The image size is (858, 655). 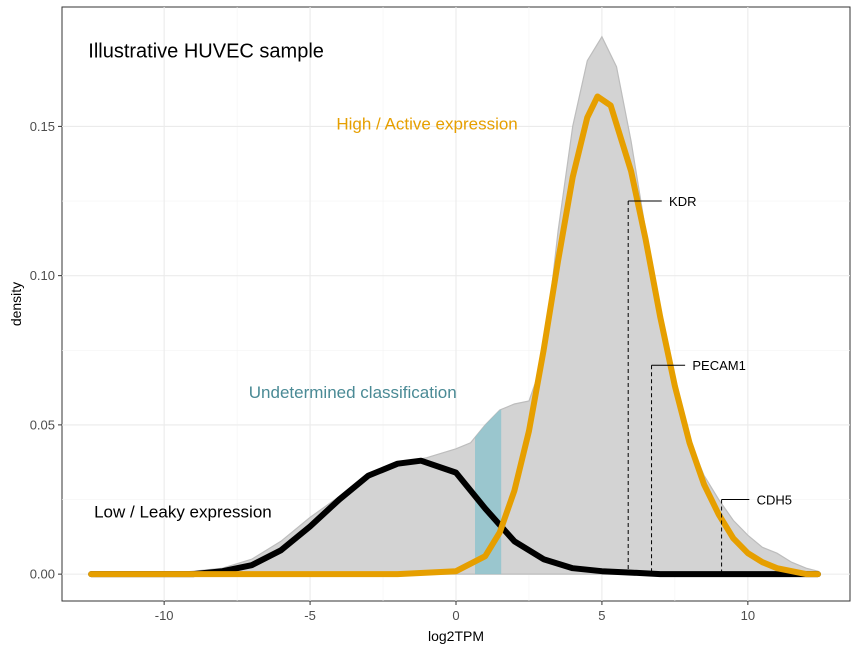 What do you see at coordinates (748, 615) in the screenshot?
I see `x-tick-label: 10` at bounding box center [748, 615].